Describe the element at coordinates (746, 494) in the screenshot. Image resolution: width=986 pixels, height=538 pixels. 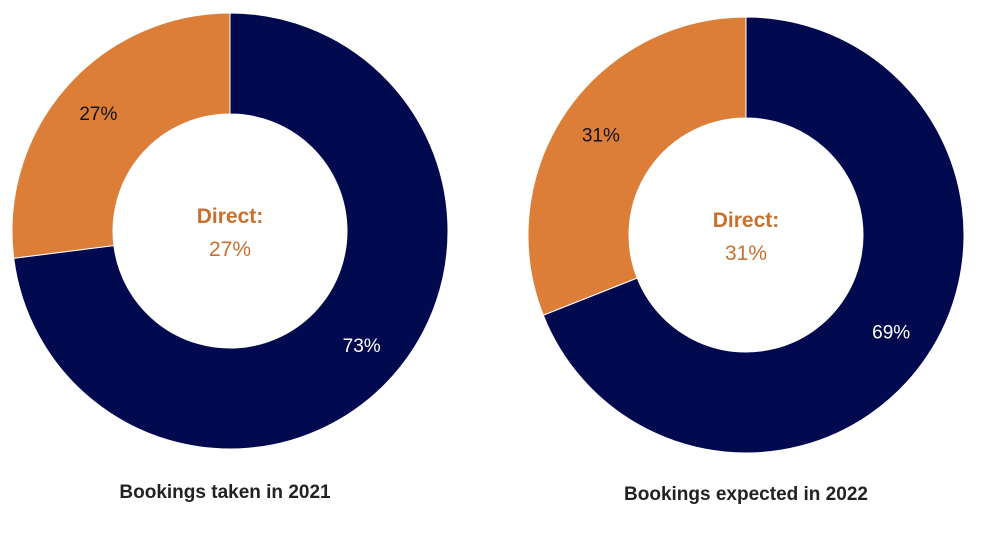
I see `chart-caption-2022: Bookings expected in 2022` at that location.